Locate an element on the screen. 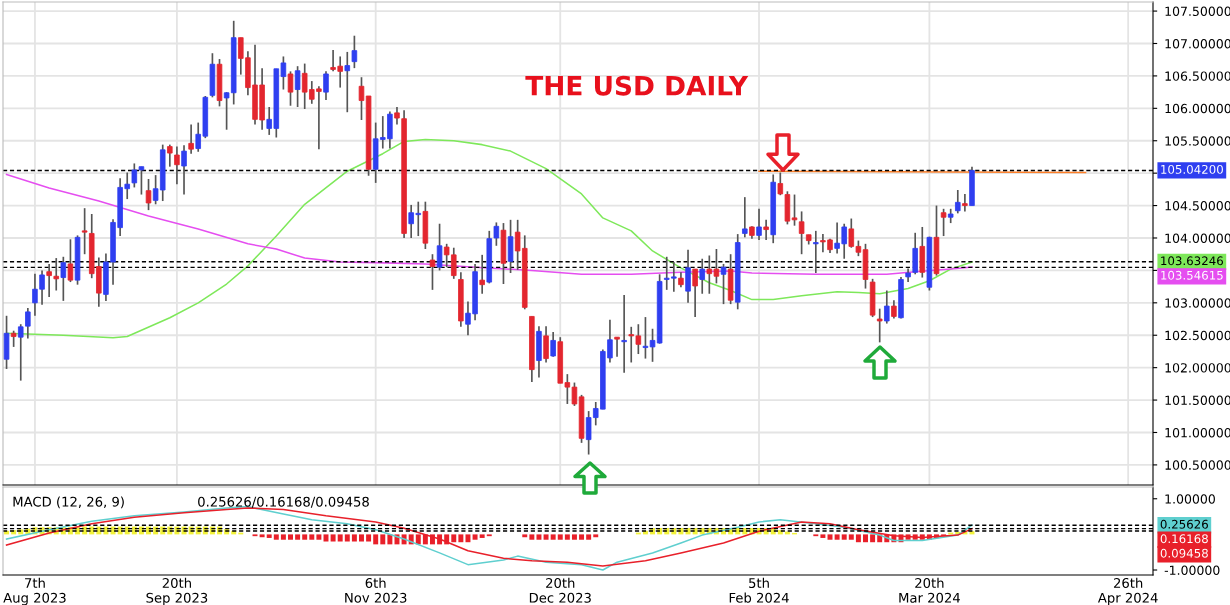 The width and height of the screenshot is (1230, 605). y-tick-label: 101.50000 is located at coordinates (1197, 400).